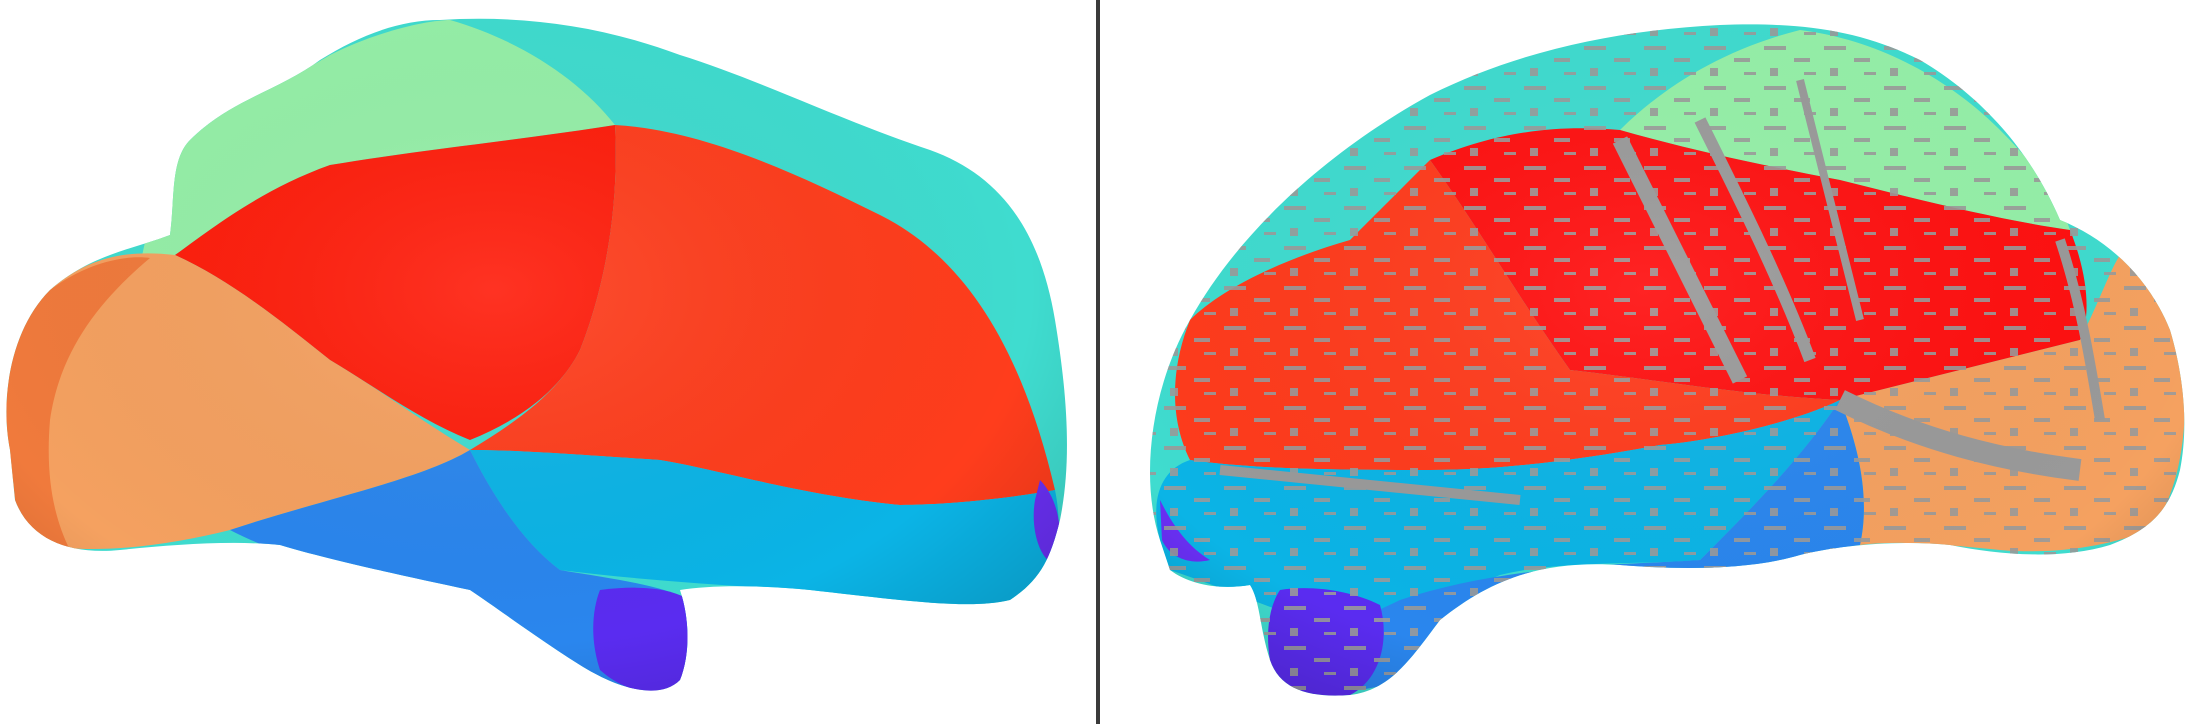  What do you see at coordinates (1098, 362) in the screenshot?
I see `panel-divider` at bounding box center [1098, 362].